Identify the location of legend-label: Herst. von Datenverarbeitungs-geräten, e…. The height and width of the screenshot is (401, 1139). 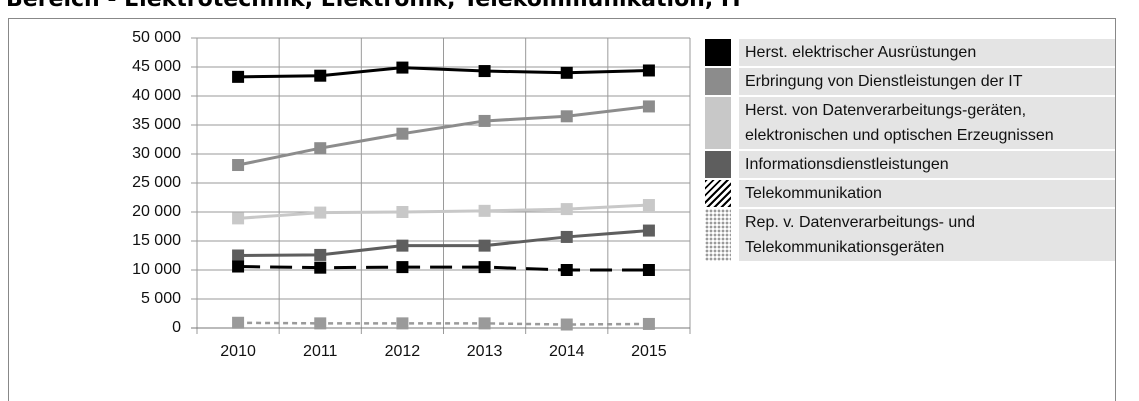
(927, 123).